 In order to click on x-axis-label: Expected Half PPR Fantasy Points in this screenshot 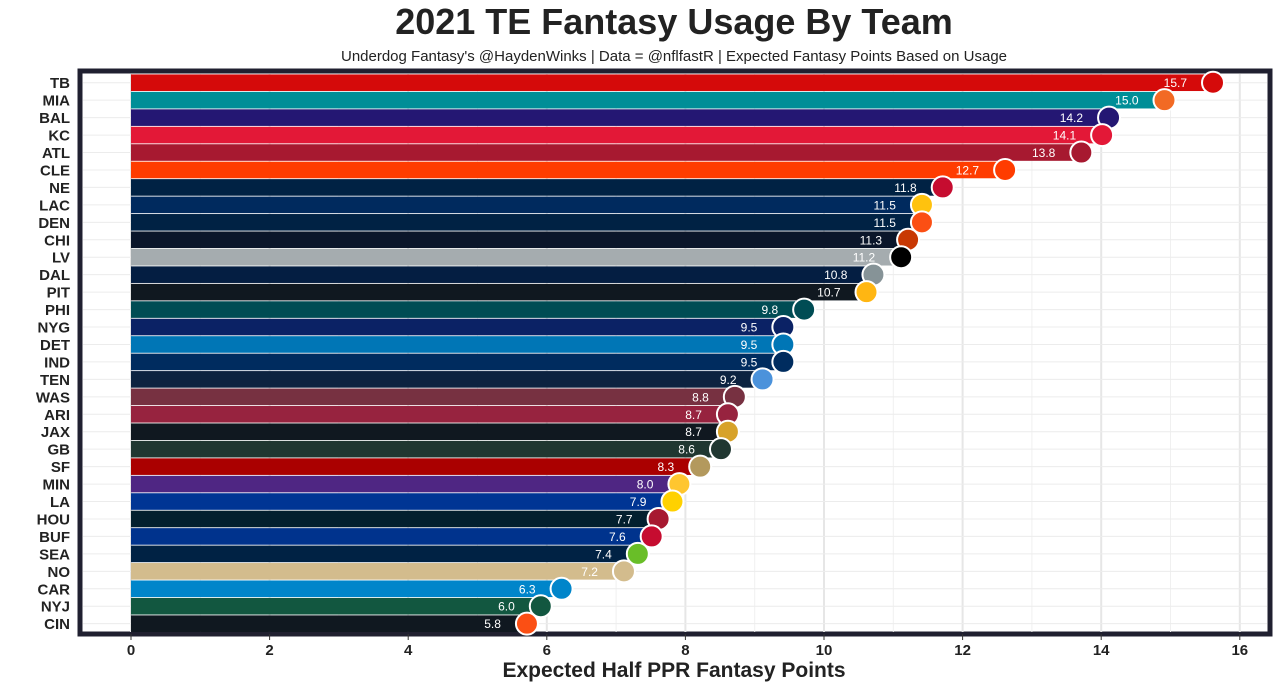, I will do `click(673, 670)`.